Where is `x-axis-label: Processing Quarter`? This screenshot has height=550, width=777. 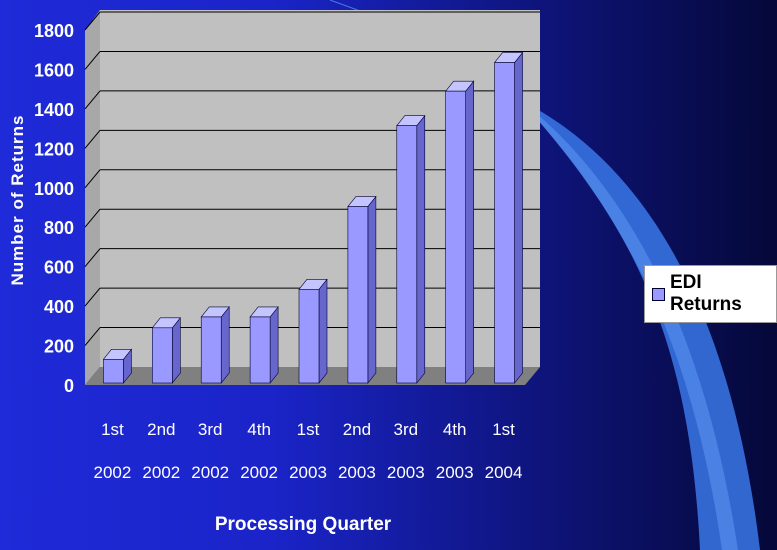 x-axis-label: Processing Quarter is located at coordinates (303, 524).